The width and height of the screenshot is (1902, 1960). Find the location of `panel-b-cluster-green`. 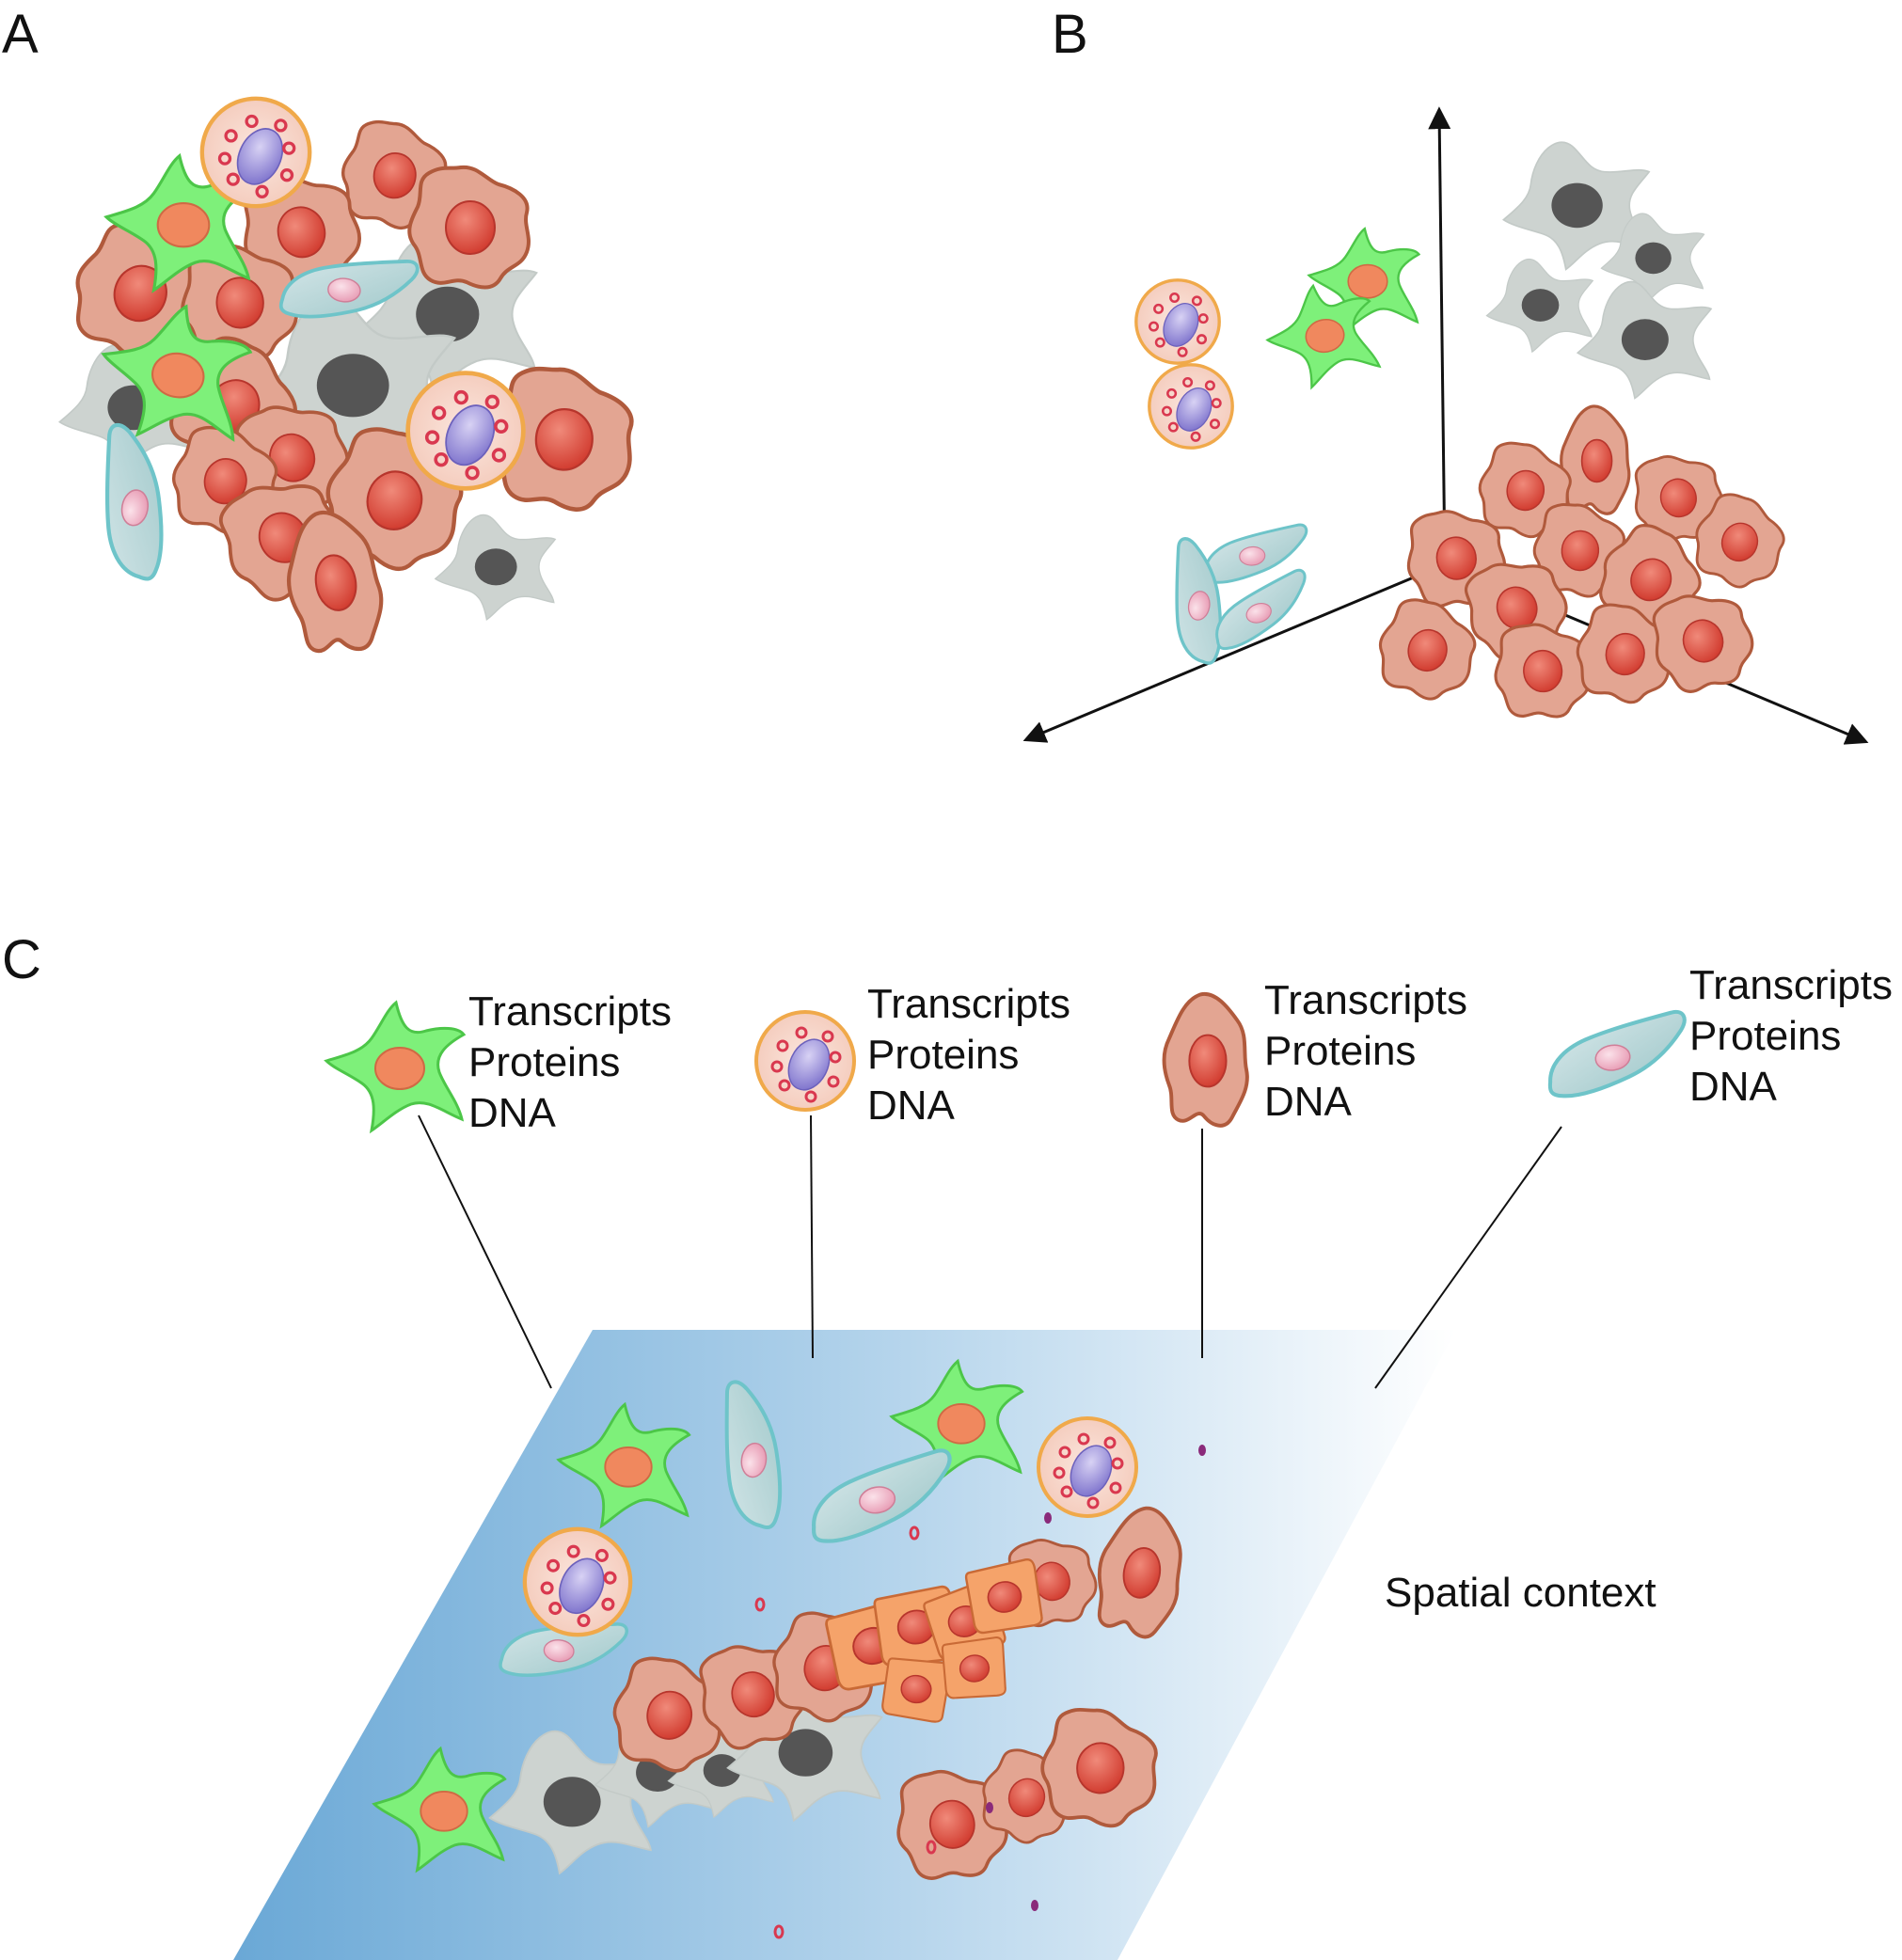

panel-b-cluster-green is located at coordinates (1339, 311).